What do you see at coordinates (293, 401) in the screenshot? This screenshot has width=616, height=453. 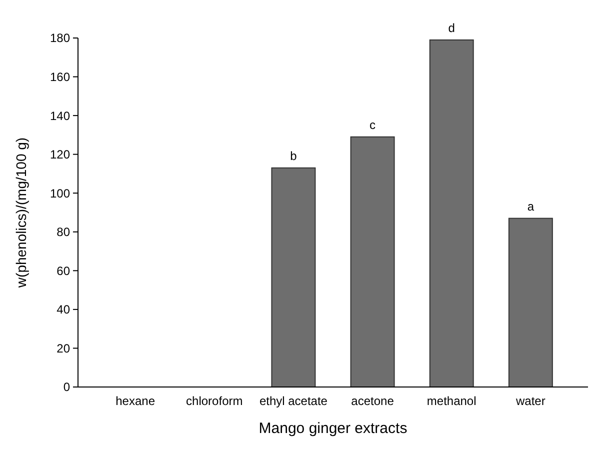 I see `x-tick-label: ethyl acetate` at bounding box center [293, 401].